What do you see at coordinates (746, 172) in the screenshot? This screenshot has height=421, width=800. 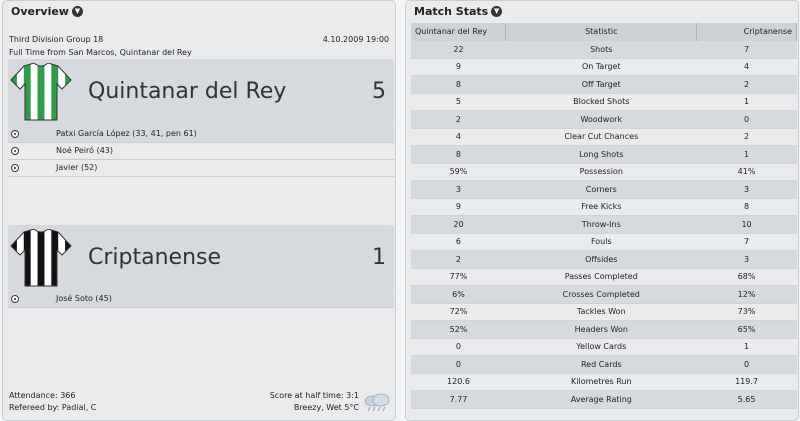 I see `stat-away-value: 41%` at bounding box center [746, 172].